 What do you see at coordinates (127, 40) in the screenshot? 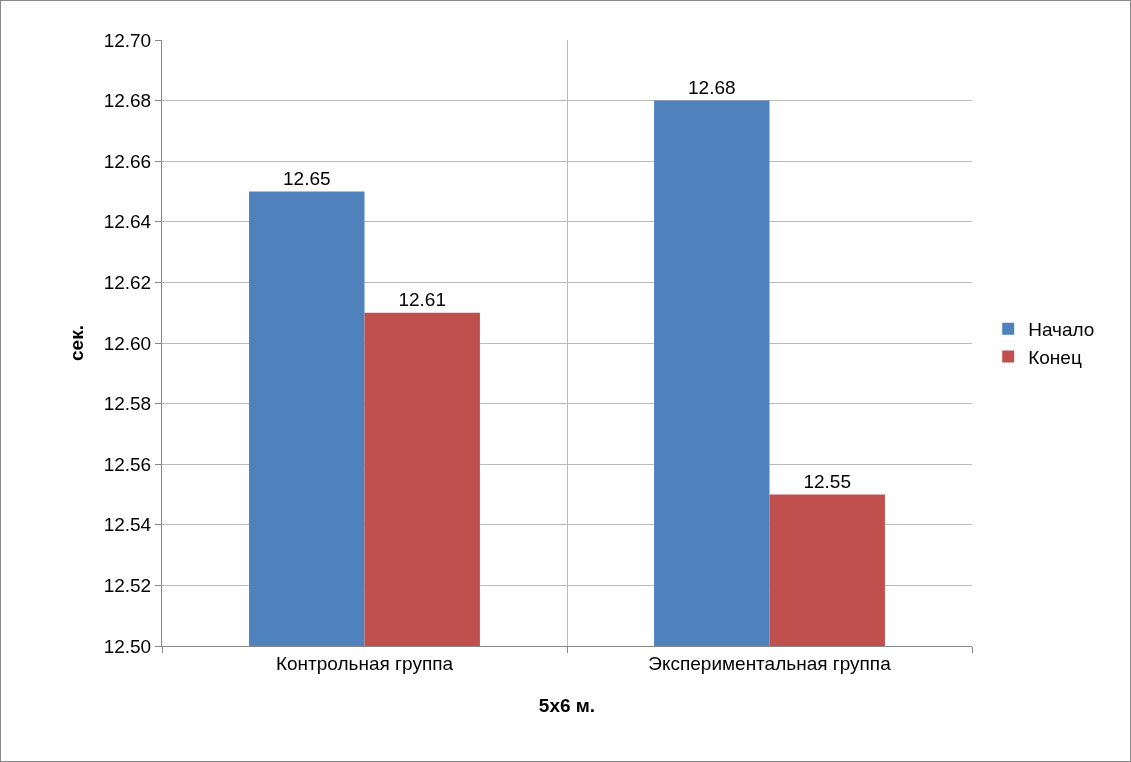
I see `y-tick-label: 12.70` at bounding box center [127, 40].